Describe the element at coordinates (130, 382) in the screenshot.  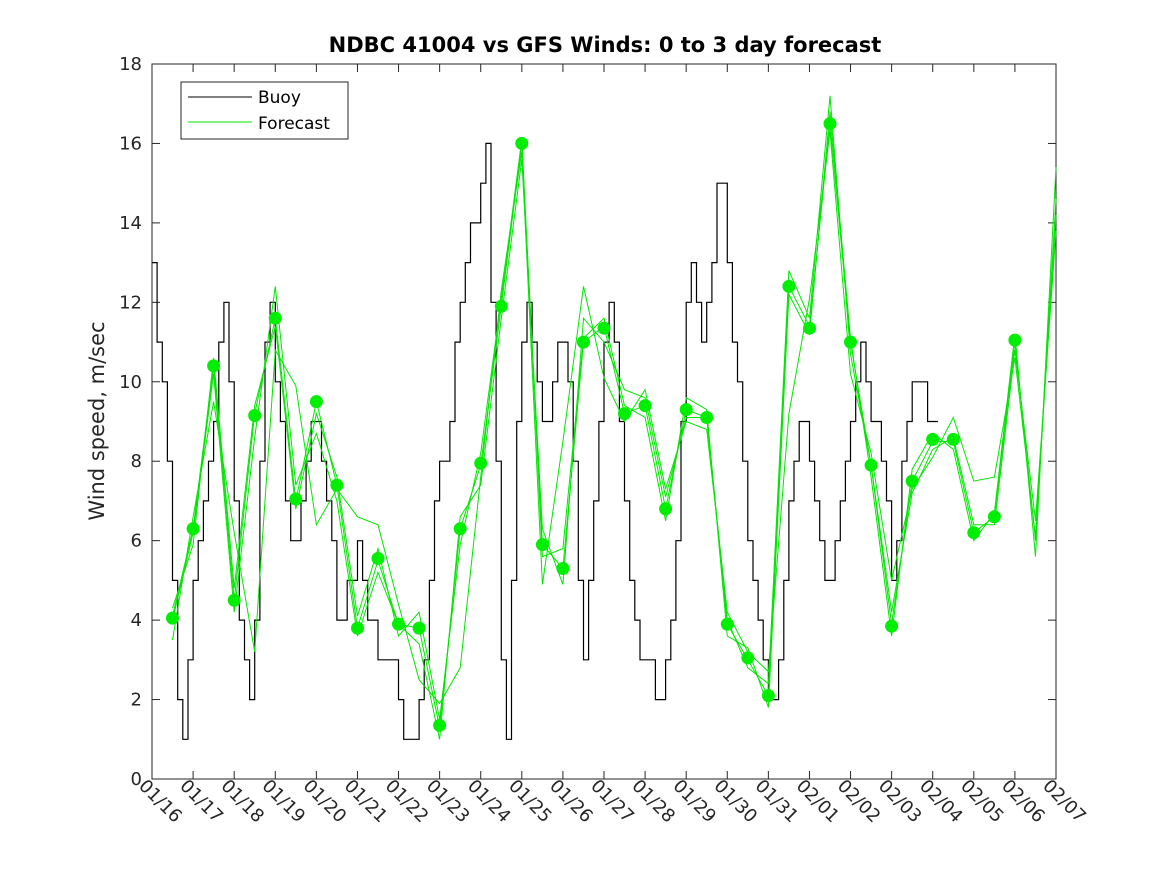
I see `y-tick-label: 10` at that location.